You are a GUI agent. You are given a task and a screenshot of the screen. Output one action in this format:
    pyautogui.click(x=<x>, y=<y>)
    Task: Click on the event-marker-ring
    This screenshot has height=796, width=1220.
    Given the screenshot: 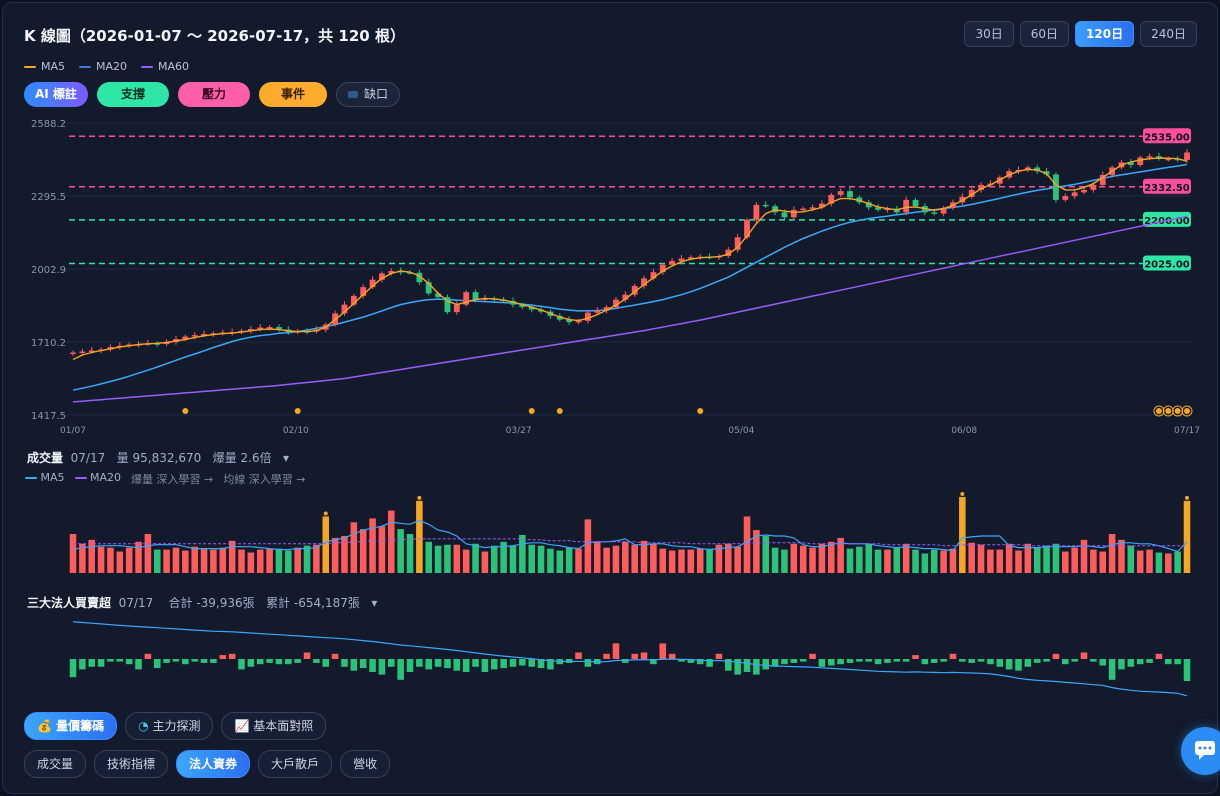 What is the action you would take?
    pyautogui.click(x=1187, y=411)
    